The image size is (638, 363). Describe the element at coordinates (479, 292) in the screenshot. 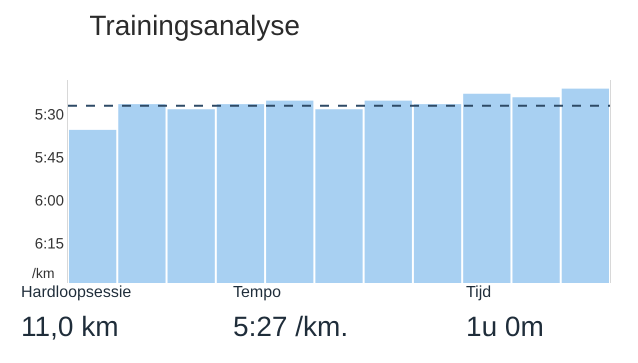

I see `text: Tijd` at that location.